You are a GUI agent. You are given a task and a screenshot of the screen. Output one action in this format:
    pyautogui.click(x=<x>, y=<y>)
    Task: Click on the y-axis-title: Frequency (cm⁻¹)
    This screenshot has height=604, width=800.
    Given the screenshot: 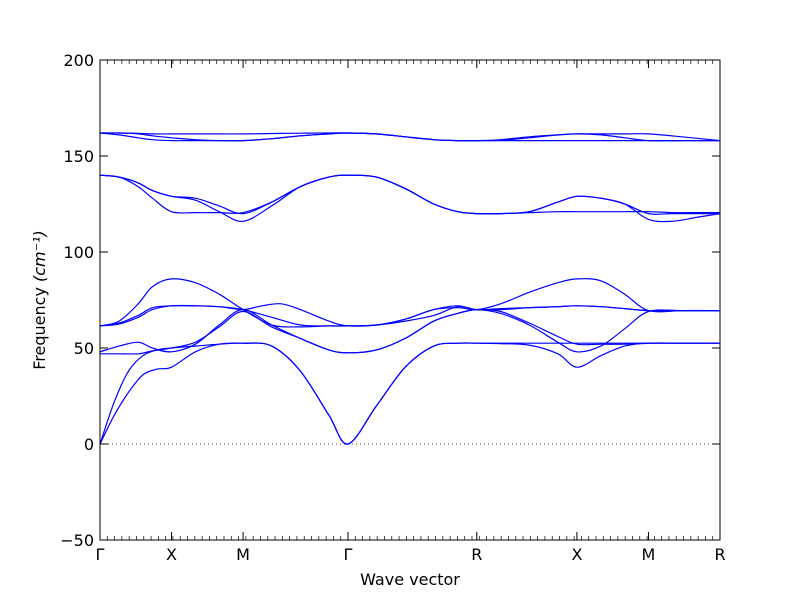 What is the action you would take?
    pyautogui.click(x=39, y=299)
    